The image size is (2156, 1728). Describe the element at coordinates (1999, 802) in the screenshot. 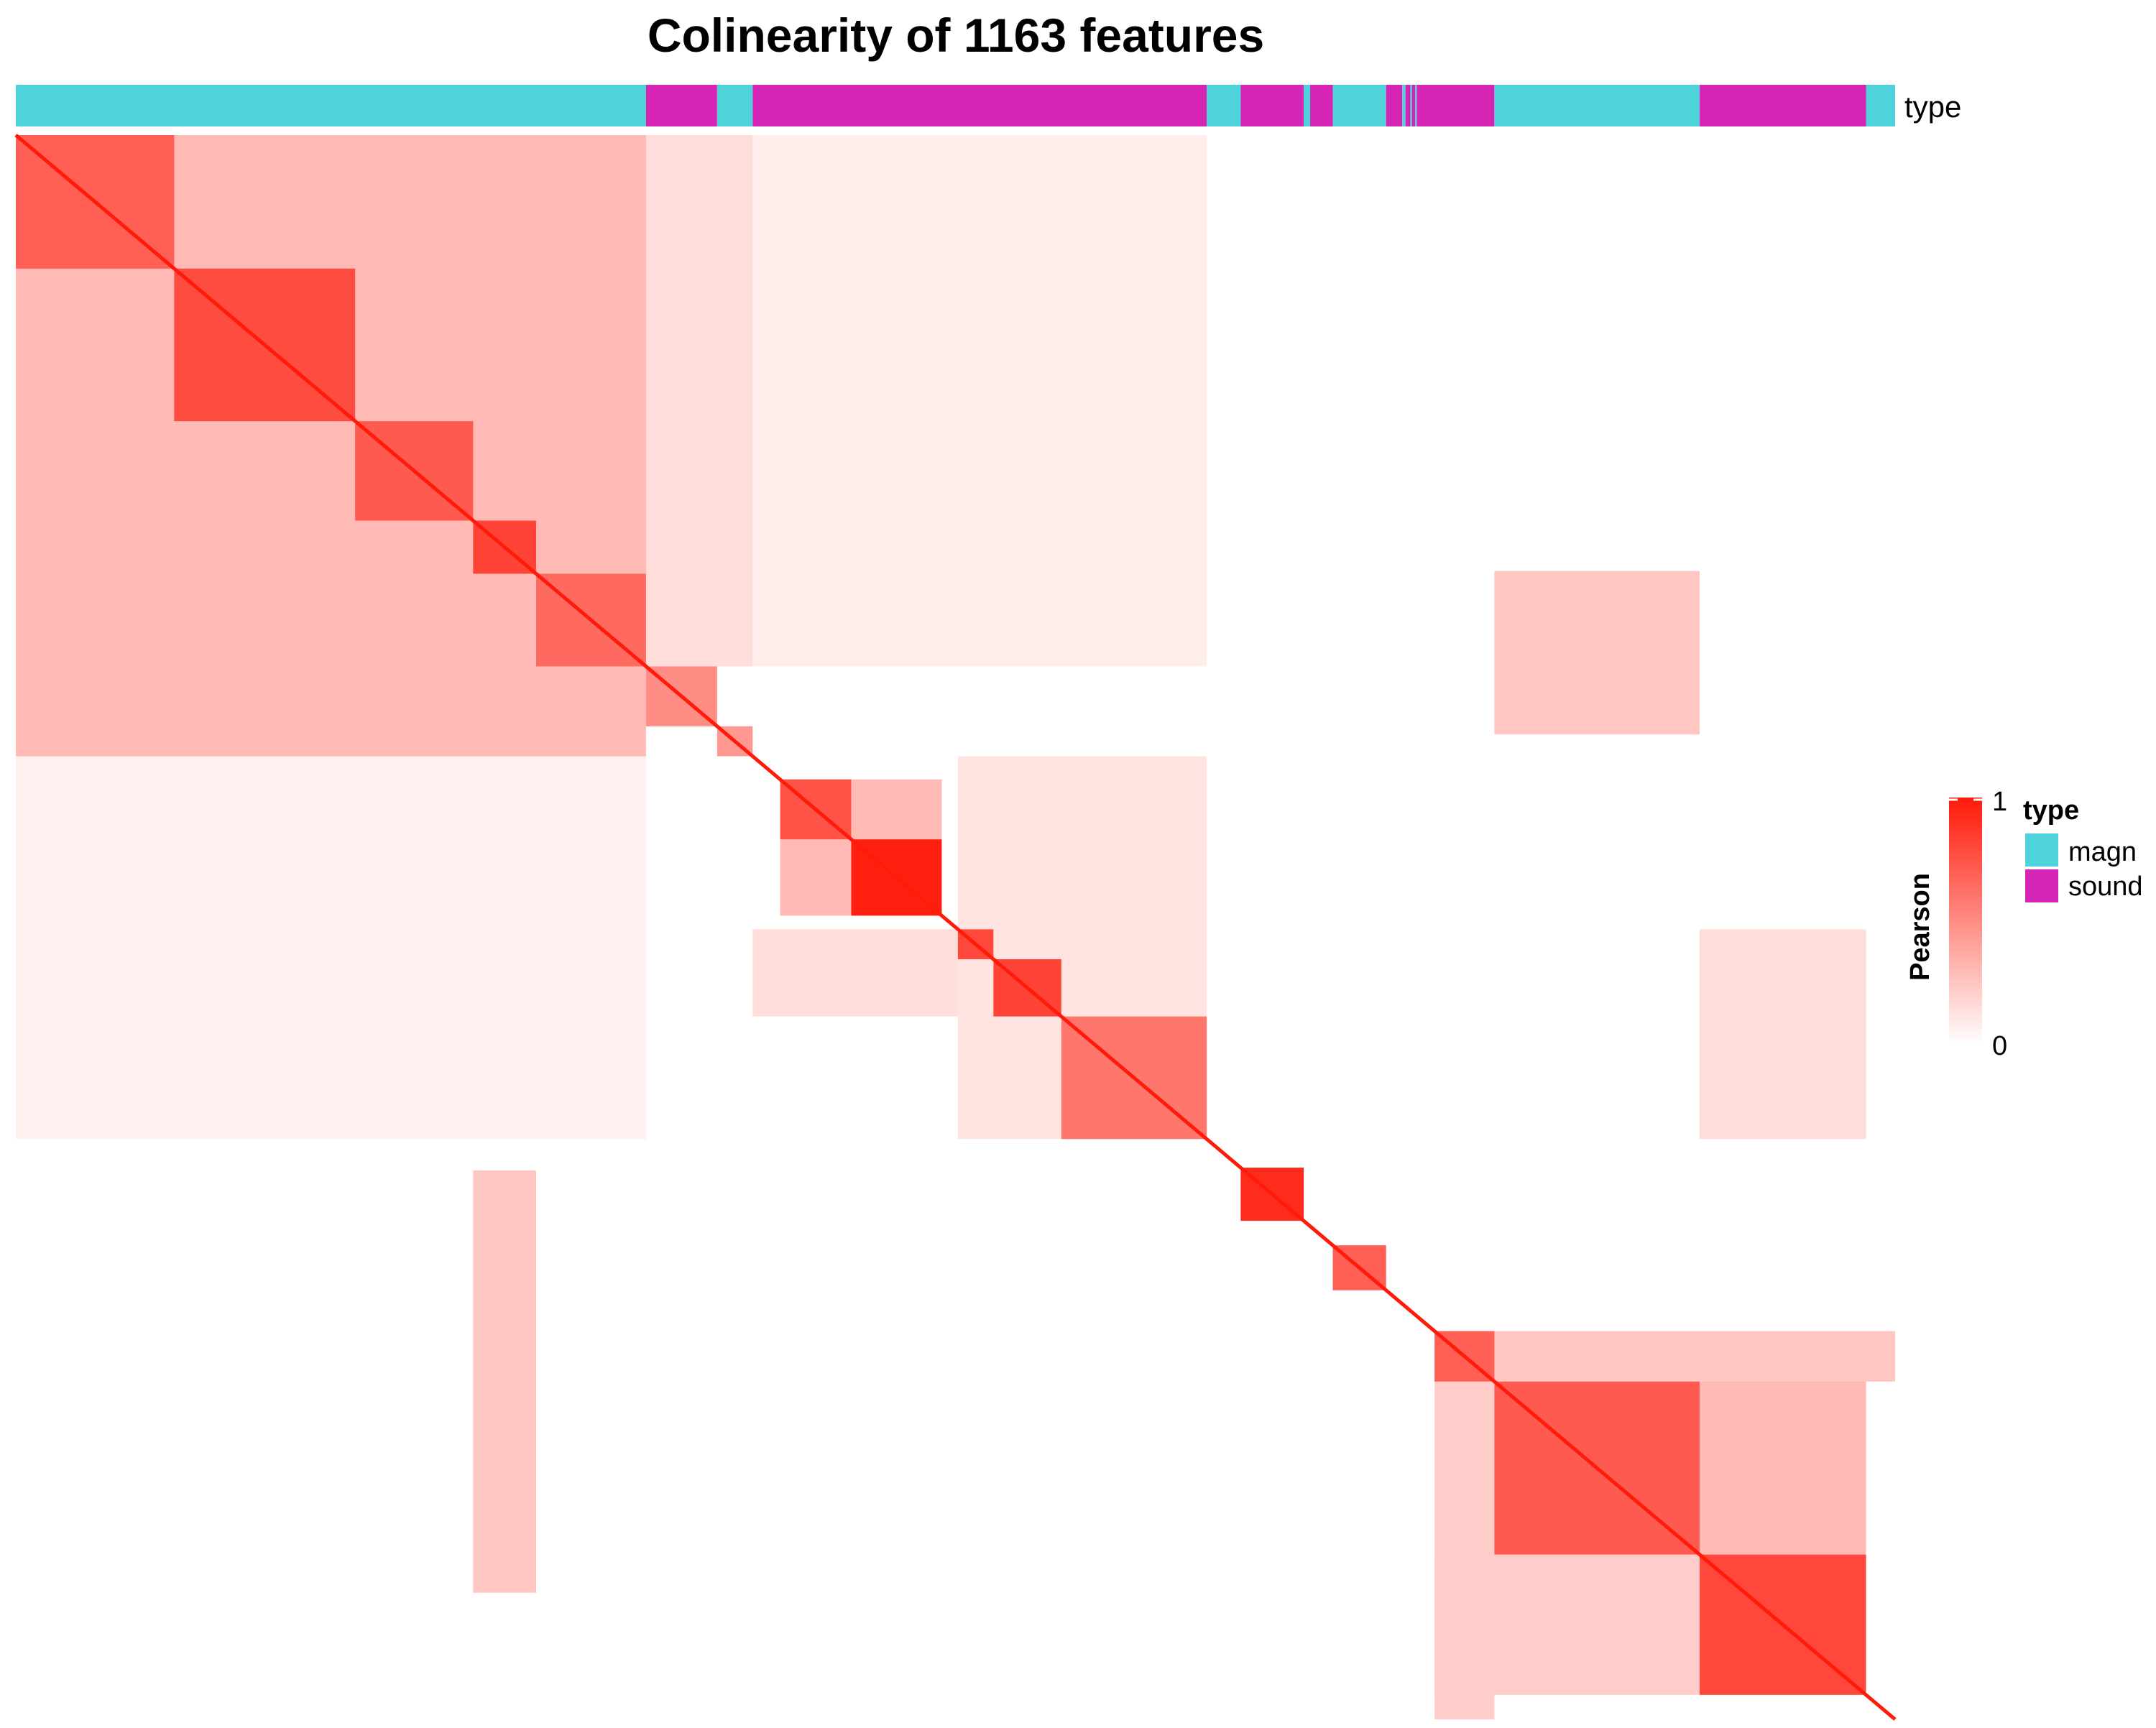

I see `colorbar-tick-label-max: 1` at that location.